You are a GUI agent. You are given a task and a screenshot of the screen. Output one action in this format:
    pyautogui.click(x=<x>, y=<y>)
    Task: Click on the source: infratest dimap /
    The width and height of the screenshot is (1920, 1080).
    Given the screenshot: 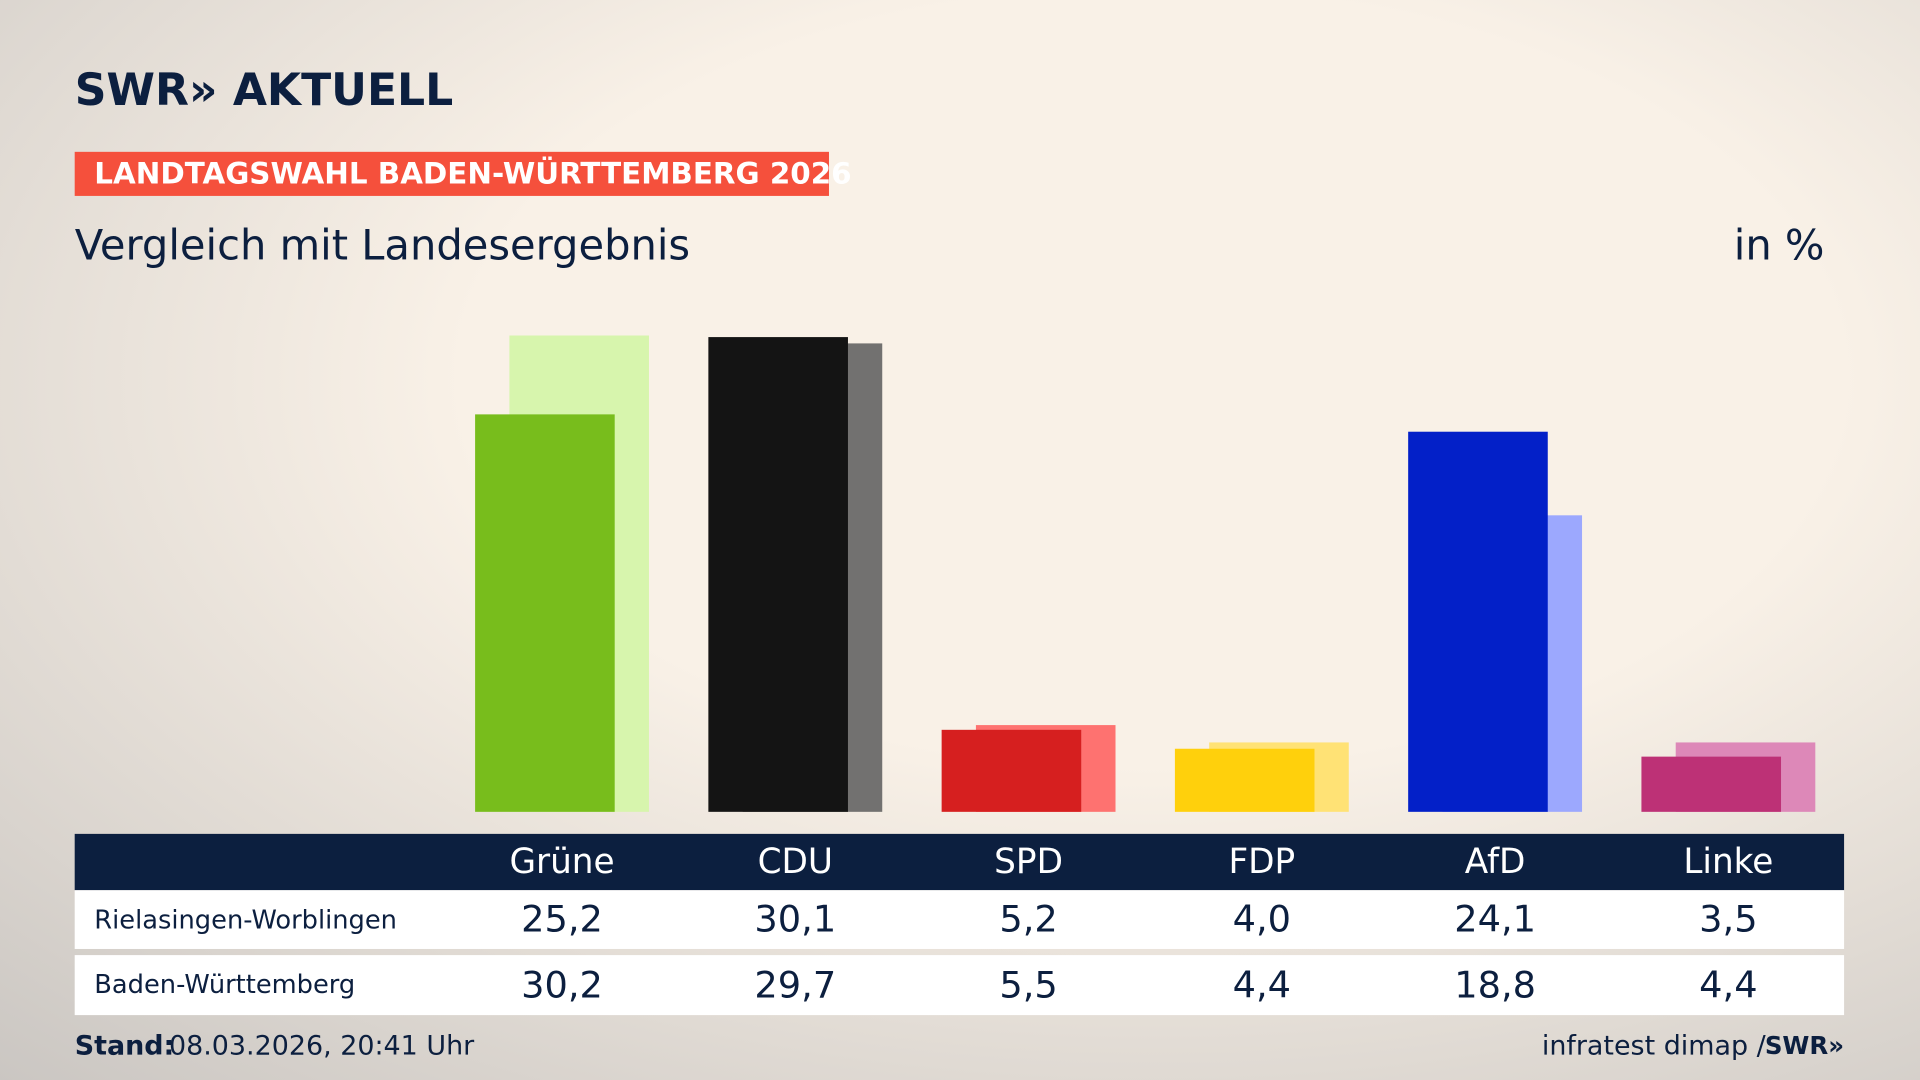 What is the action you would take?
    pyautogui.click(x=1654, y=1045)
    